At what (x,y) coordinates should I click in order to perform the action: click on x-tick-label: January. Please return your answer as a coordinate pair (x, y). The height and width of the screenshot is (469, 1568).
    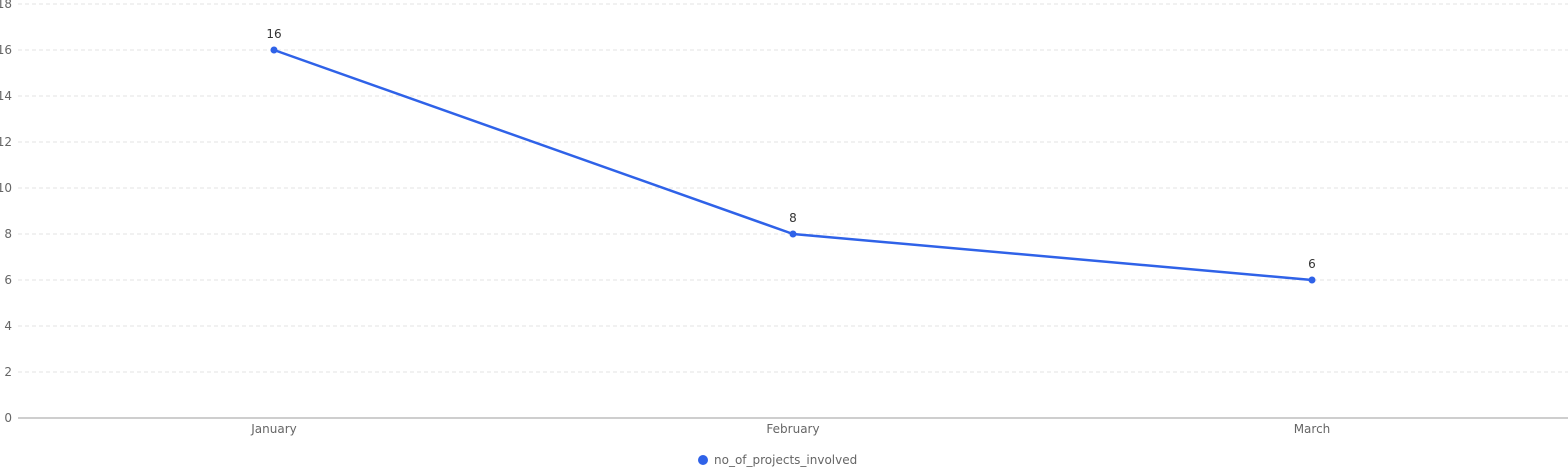
    Looking at the image, I should click on (273, 429).